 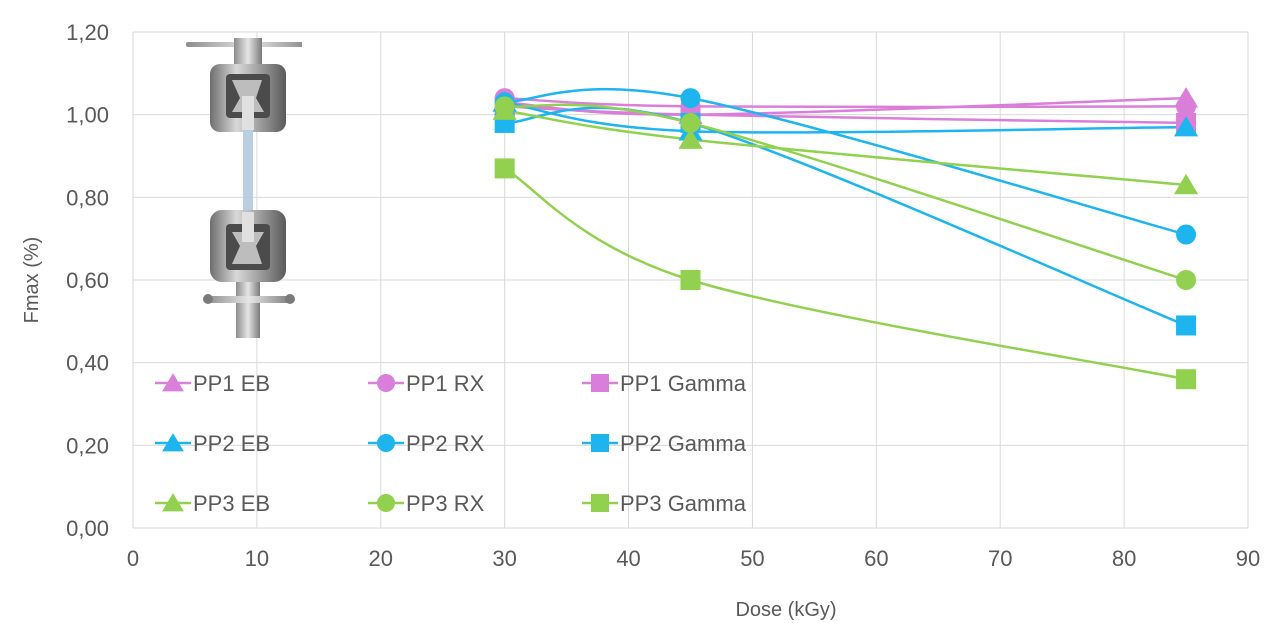 What do you see at coordinates (244, 188) in the screenshot?
I see `tensile-test-grips-photo` at bounding box center [244, 188].